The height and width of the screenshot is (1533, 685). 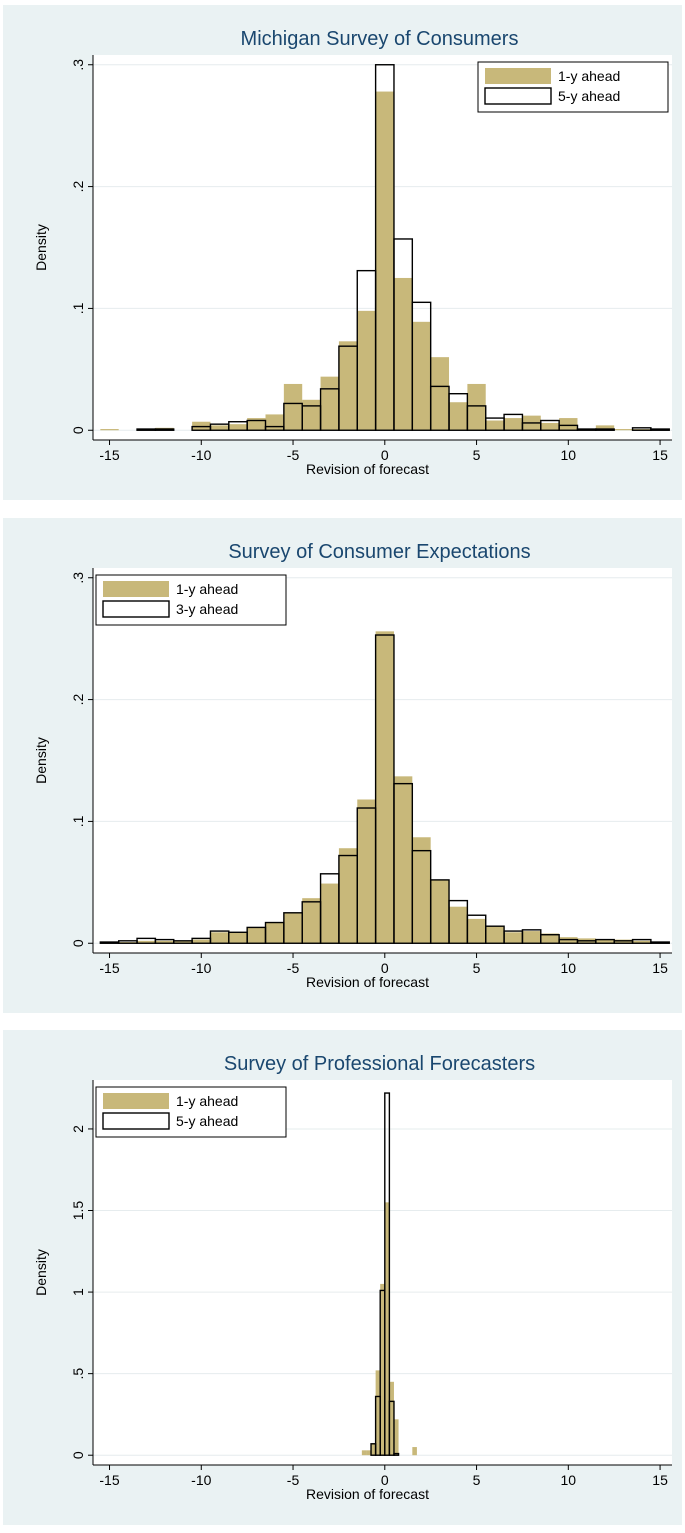 What do you see at coordinates (78, 1374) in the screenshot?
I see `y-tick-label: .5` at bounding box center [78, 1374].